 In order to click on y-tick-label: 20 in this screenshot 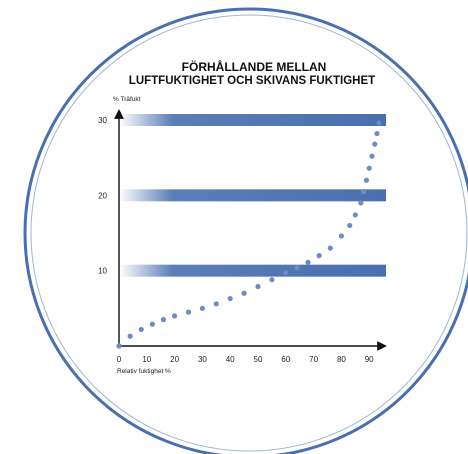, I will do `click(102, 195)`.